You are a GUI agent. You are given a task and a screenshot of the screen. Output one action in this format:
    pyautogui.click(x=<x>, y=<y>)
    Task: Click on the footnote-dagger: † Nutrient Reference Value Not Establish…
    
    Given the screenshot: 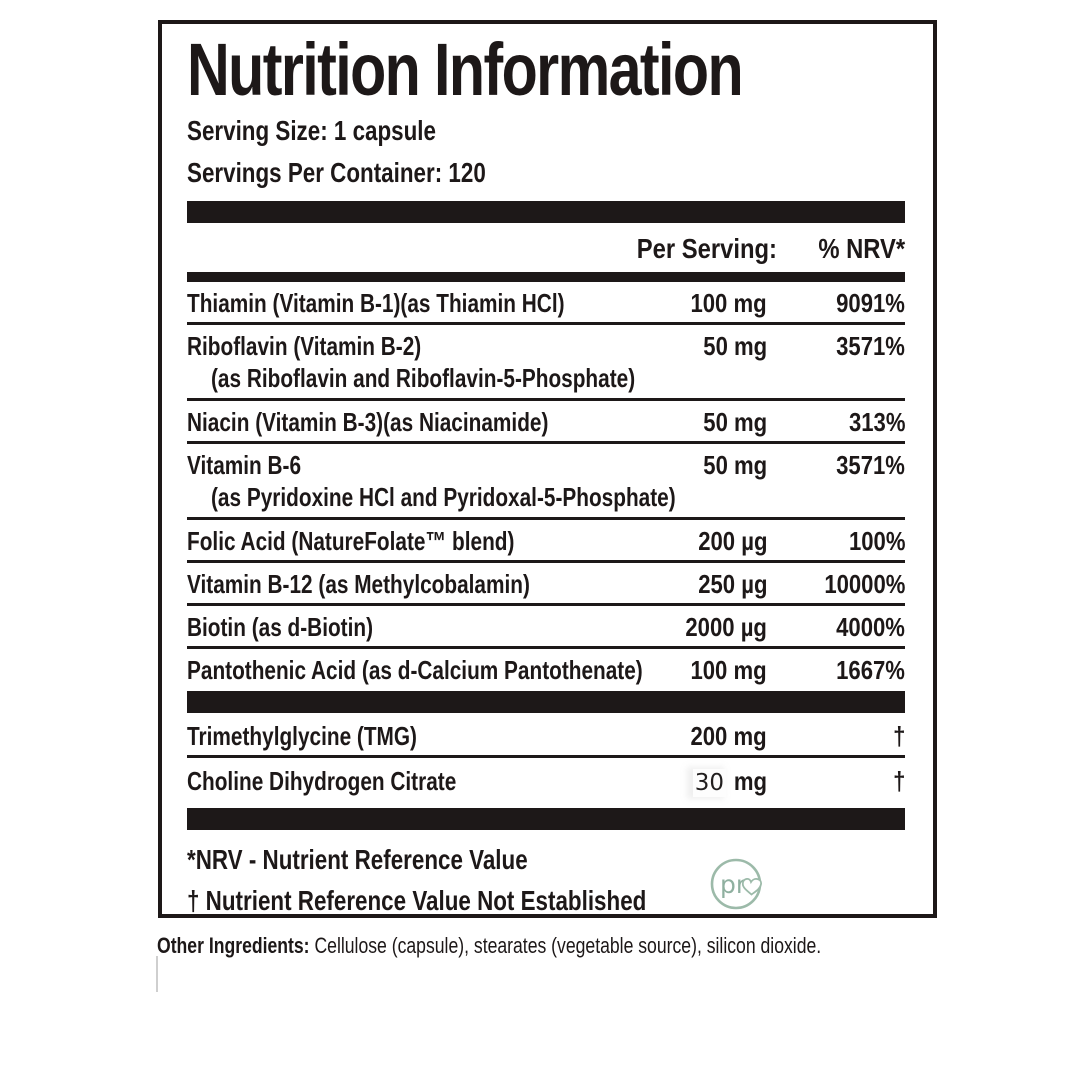 What is the action you would take?
    pyautogui.click(x=417, y=900)
    